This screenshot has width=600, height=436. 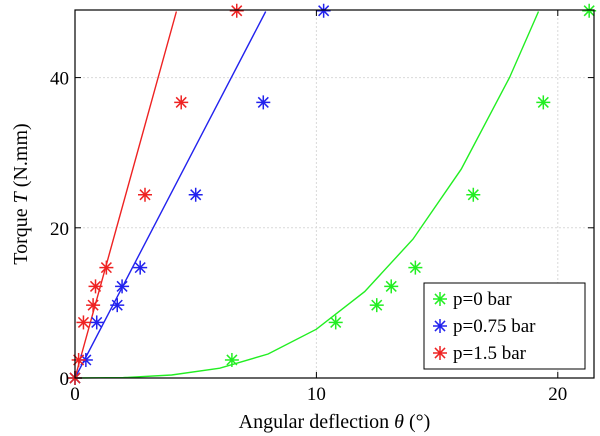 I want to click on x-axis-title-symbol: θ, so click(x=399, y=422).